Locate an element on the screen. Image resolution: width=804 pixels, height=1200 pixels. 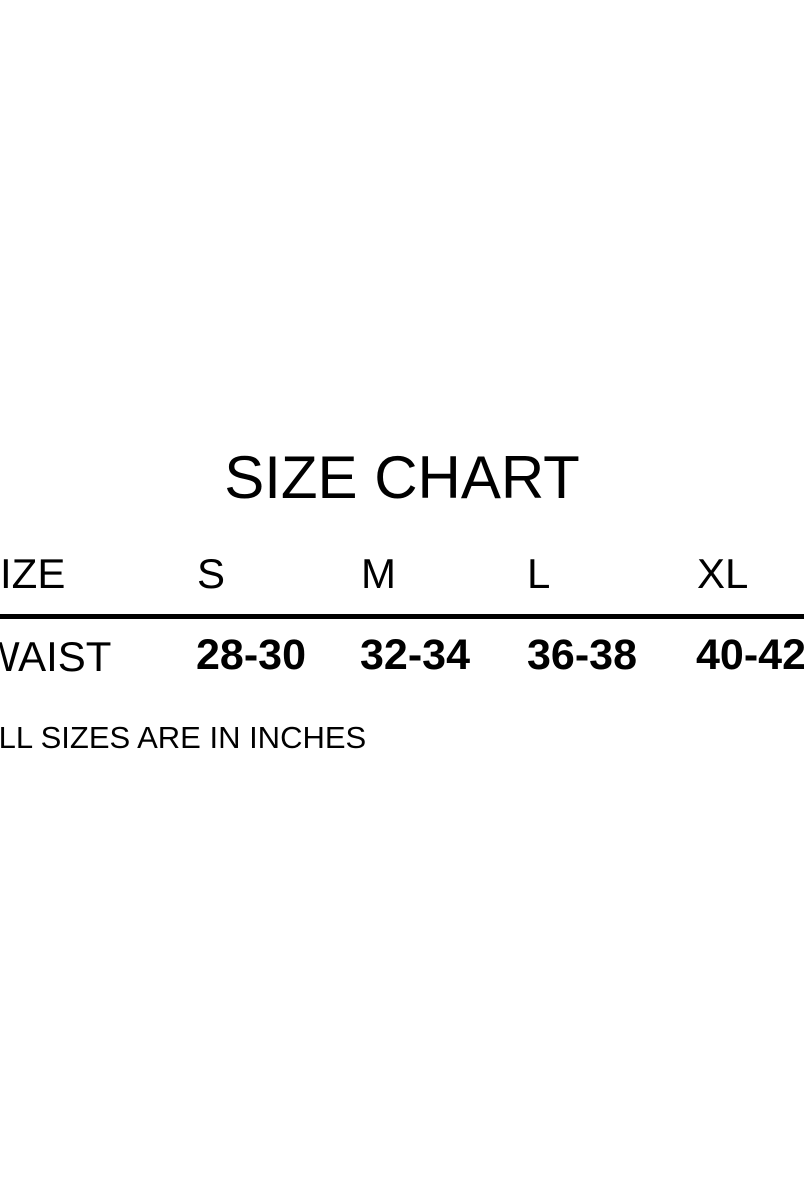
row-label-waist: WAIST is located at coordinates (56, 656).